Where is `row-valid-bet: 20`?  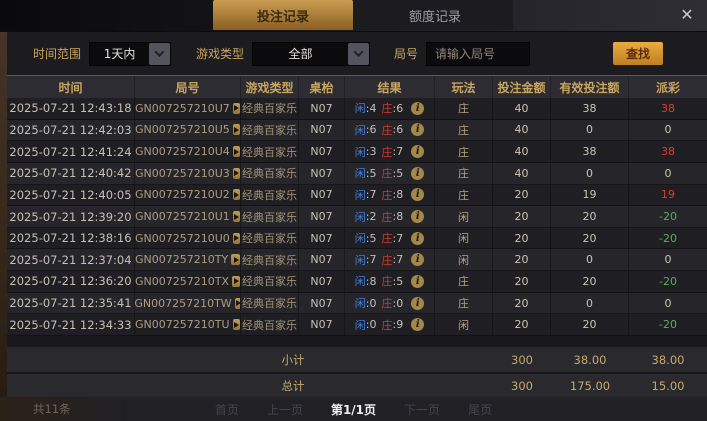
row-valid-bet: 20 is located at coordinates (590, 281).